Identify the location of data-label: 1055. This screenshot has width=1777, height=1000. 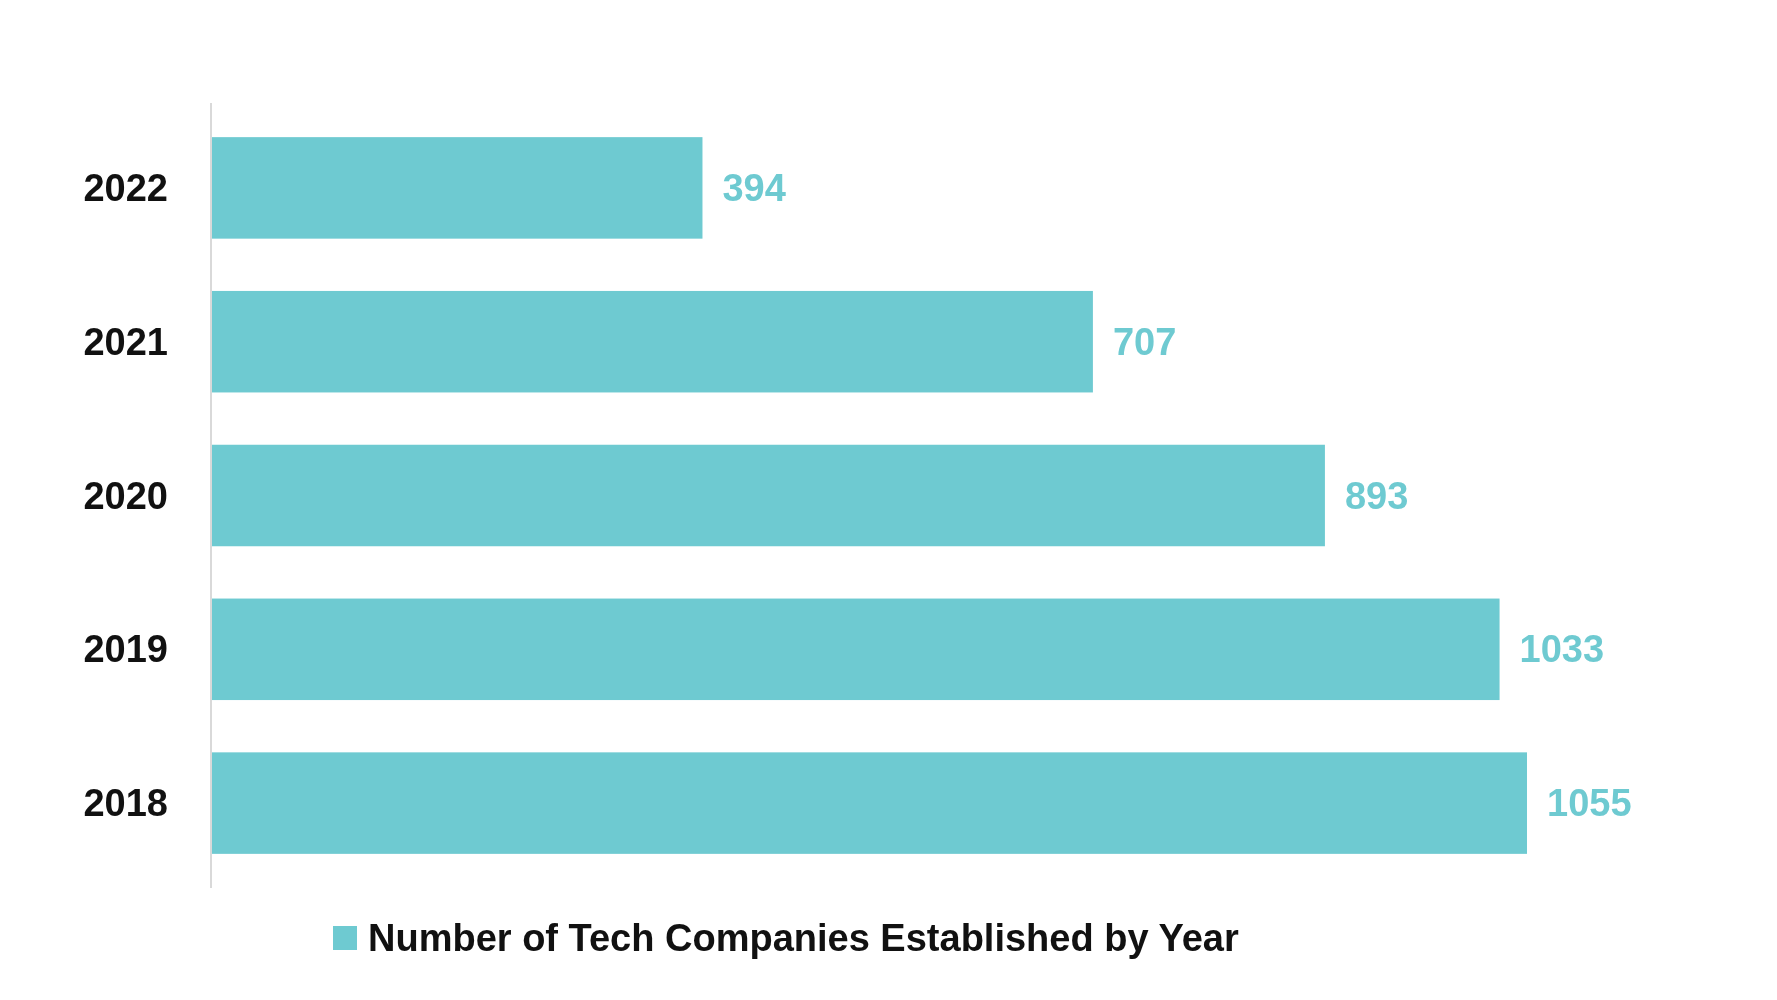
(1589, 803).